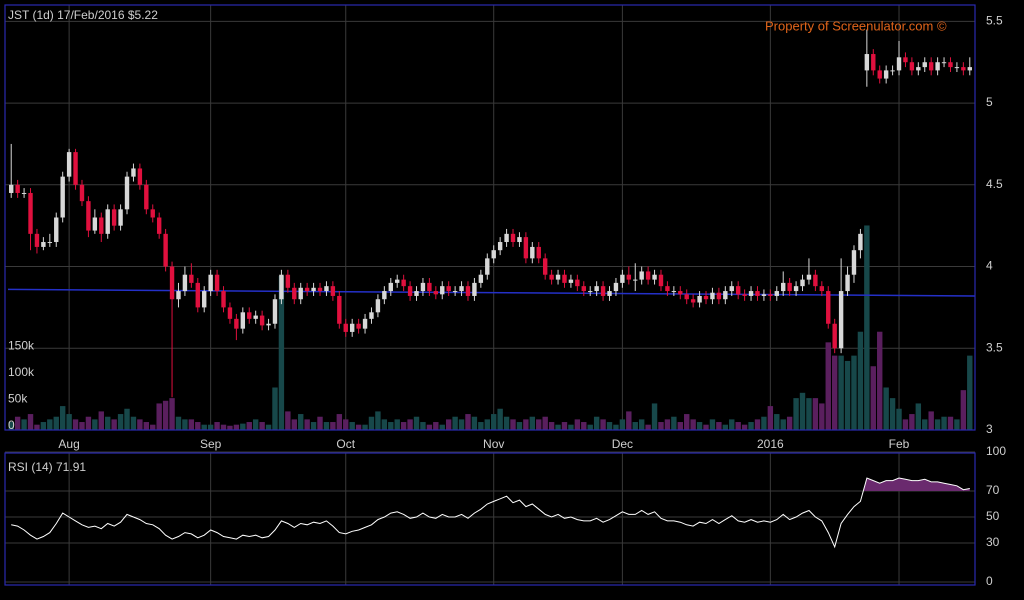 This screenshot has width=1024, height=600. I want to click on y-tick-label: 100, so click(996, 451).